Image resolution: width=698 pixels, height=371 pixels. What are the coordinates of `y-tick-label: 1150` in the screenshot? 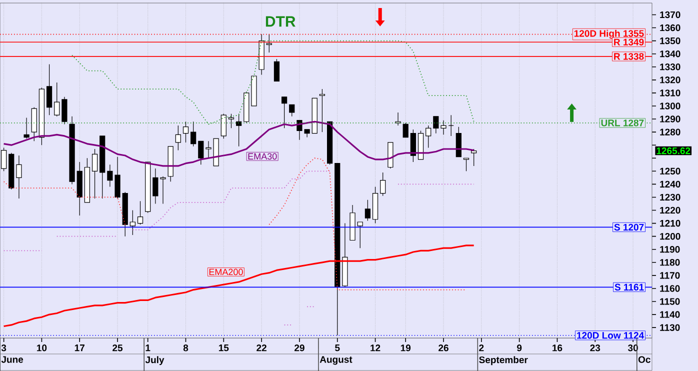 It's located at (670, 301).